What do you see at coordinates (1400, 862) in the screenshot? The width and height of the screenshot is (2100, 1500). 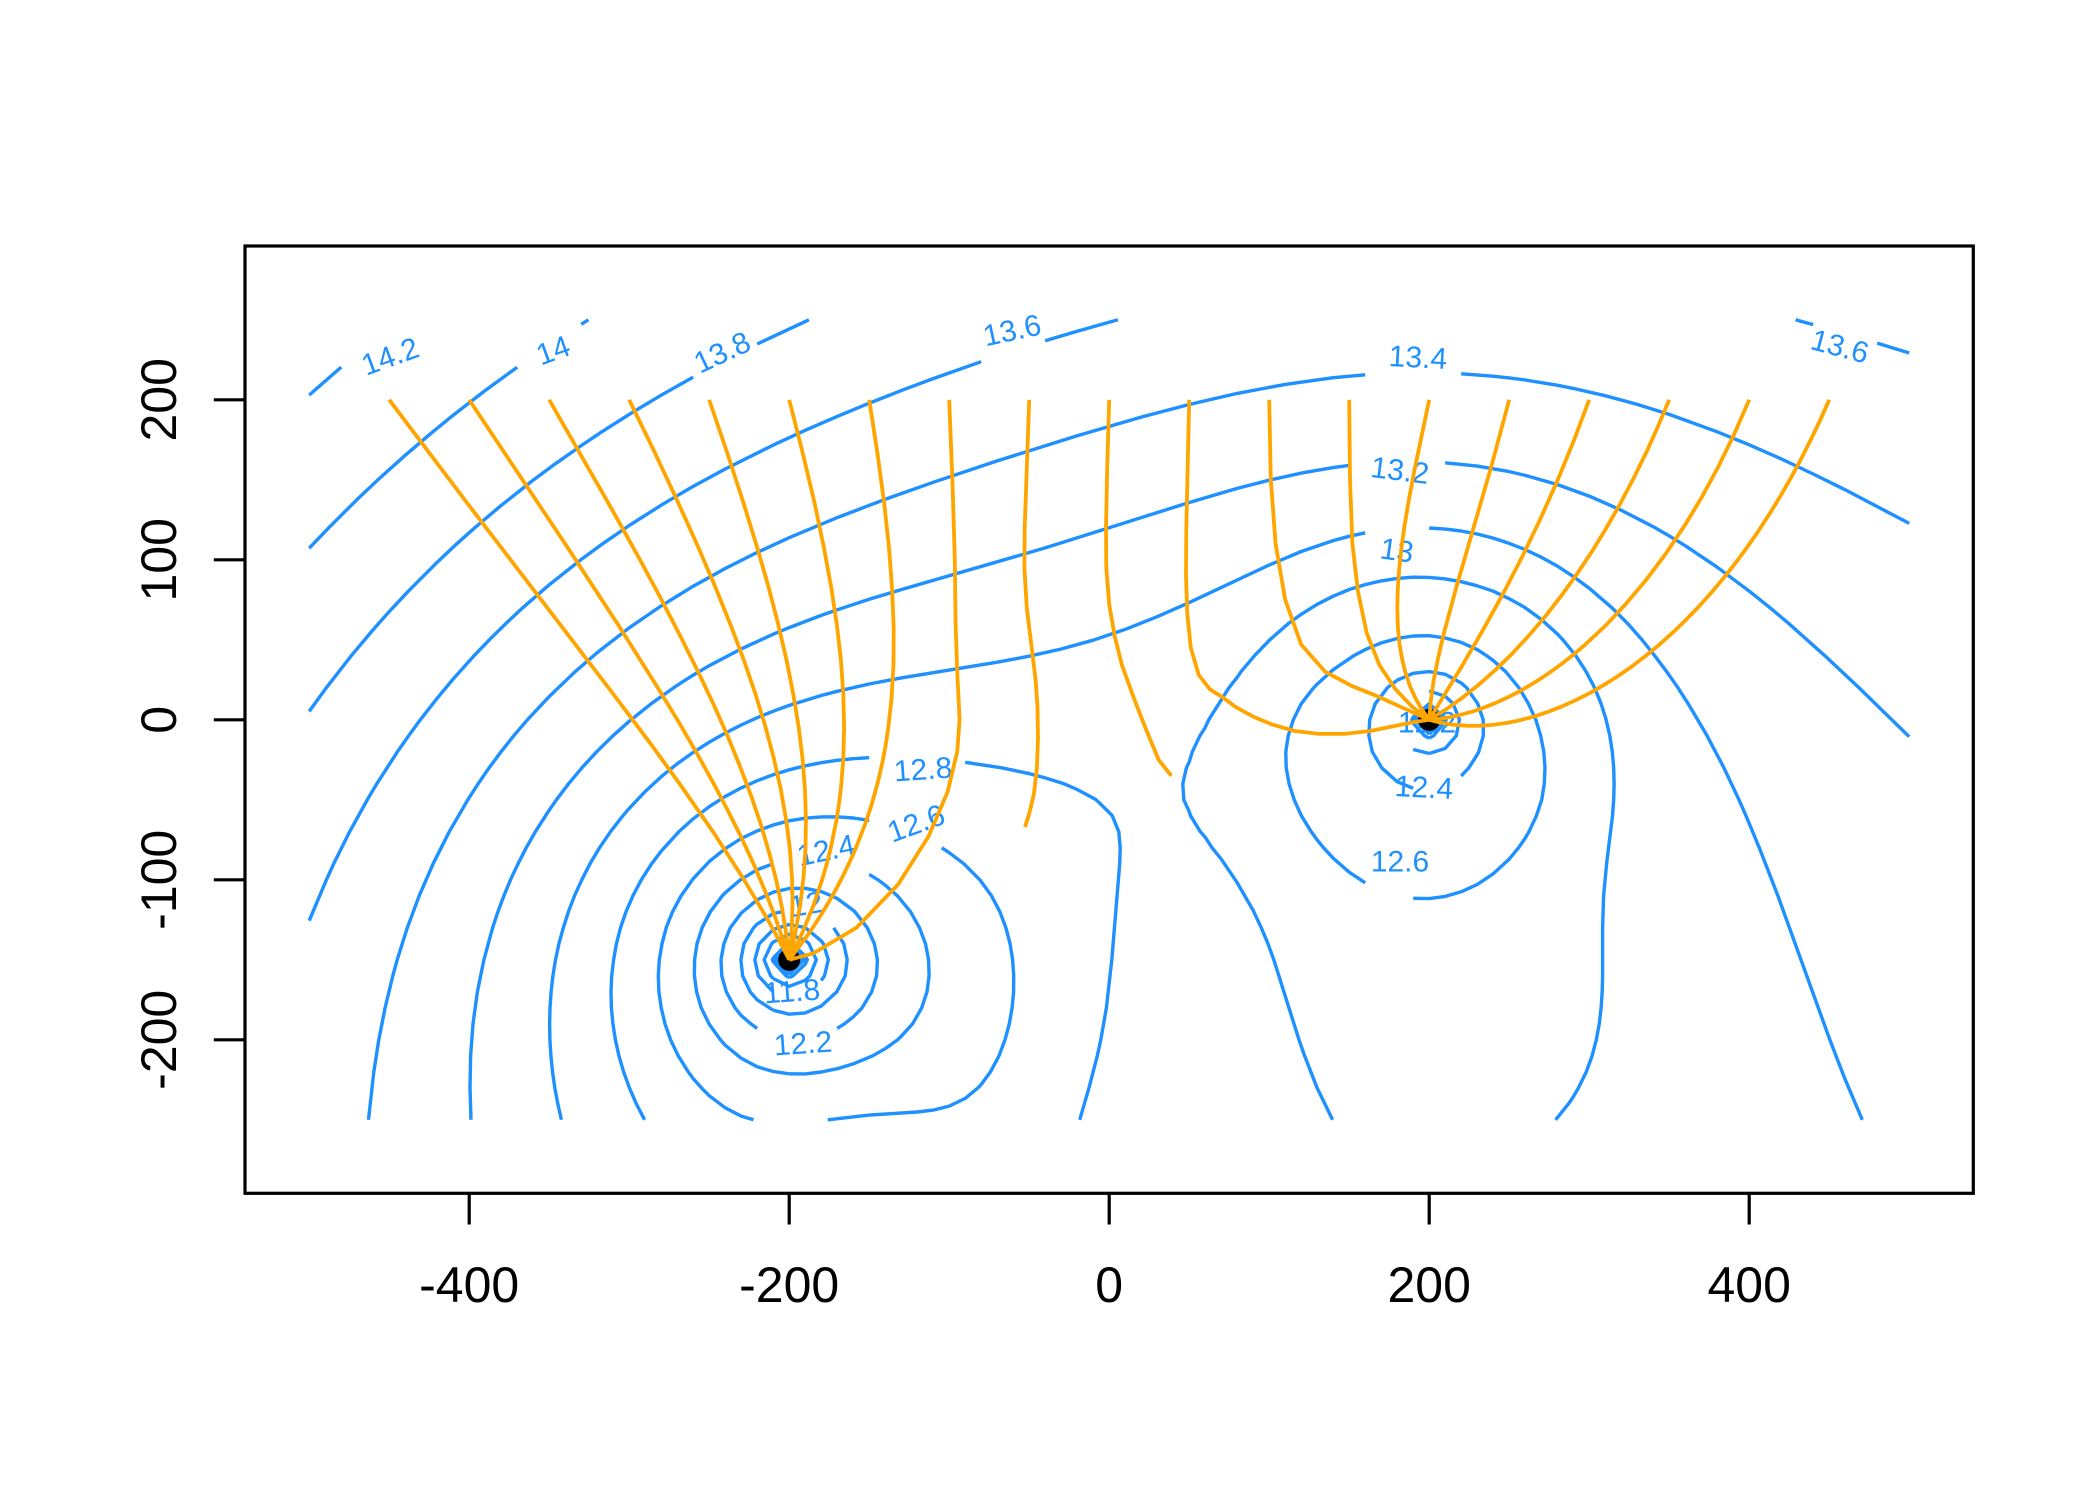 I see `svg-text: 12.6` at bounding box center [1400, 862].